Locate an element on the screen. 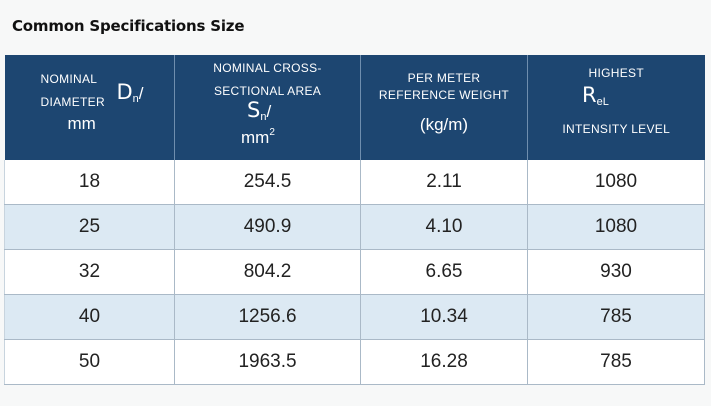  header-area-unit-sup: 2 is located at coordinates (272, 132).